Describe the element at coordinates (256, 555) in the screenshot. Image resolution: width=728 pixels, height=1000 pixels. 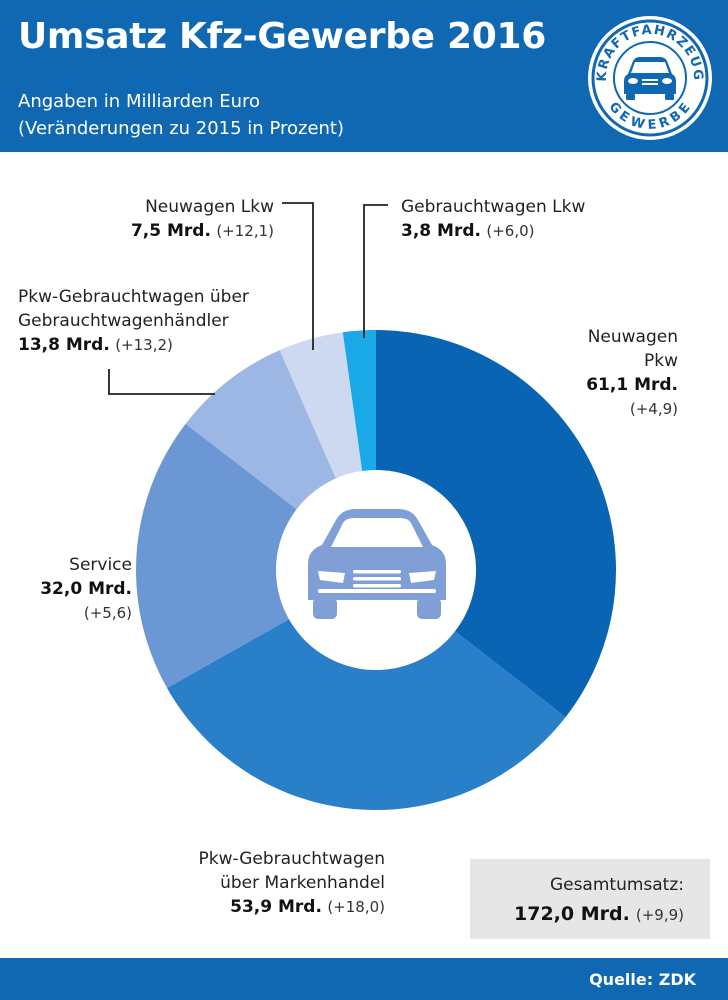
I see `slice-service` at that location.